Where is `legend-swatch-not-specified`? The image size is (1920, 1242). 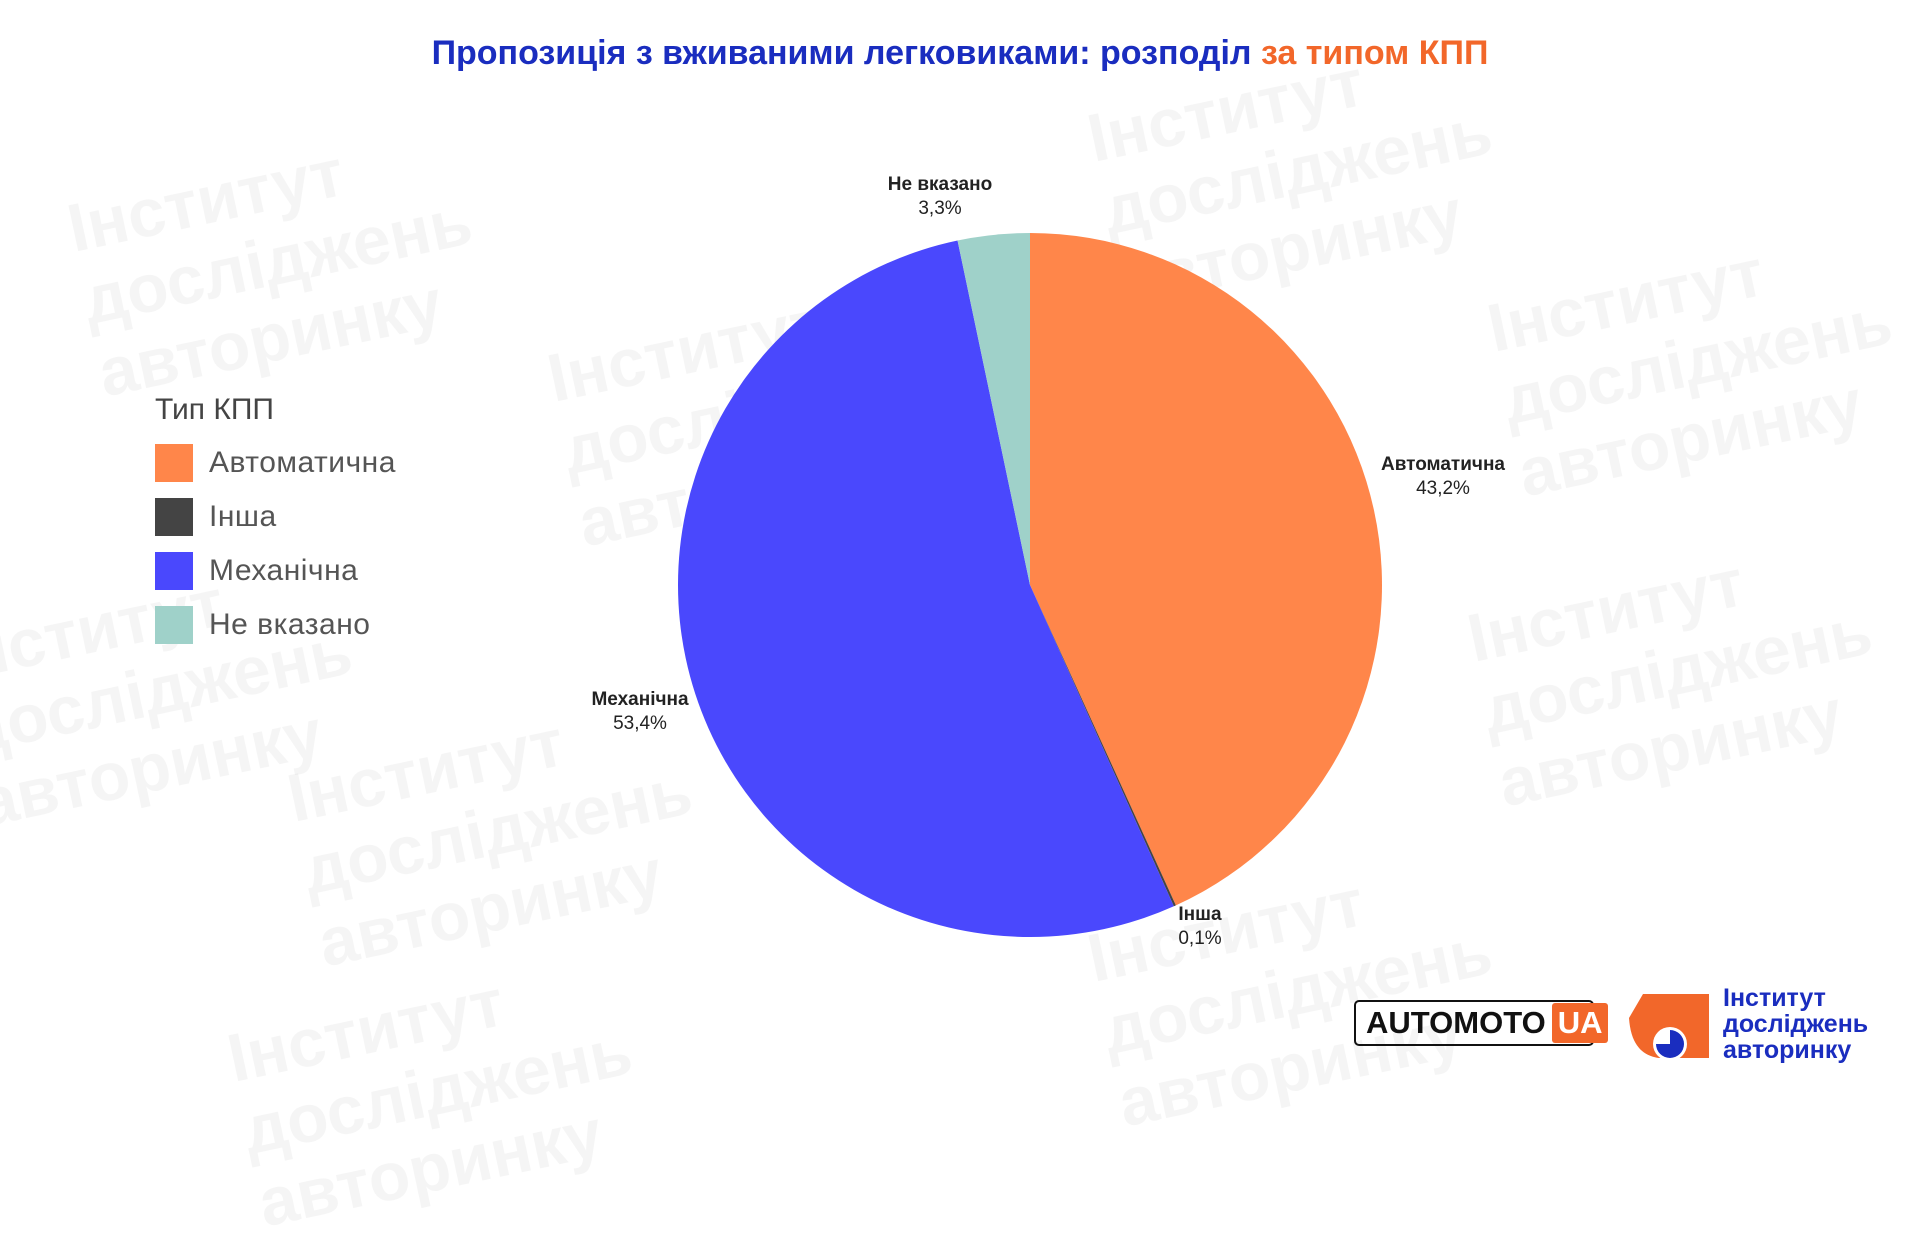 legend-swatch-not-specified is located at coordinates (174, 625).